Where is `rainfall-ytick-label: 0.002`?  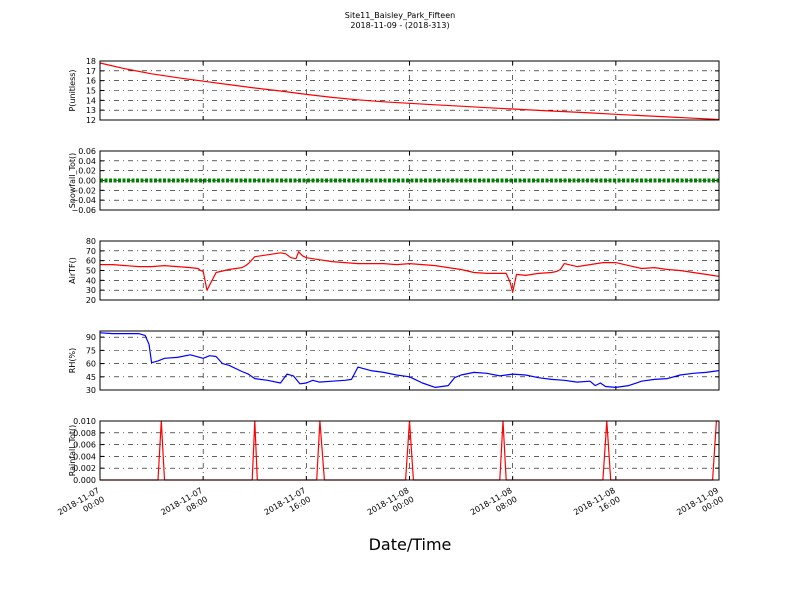 rainfall-ytick-label: 0.002 is located at coordinates (84, 468).